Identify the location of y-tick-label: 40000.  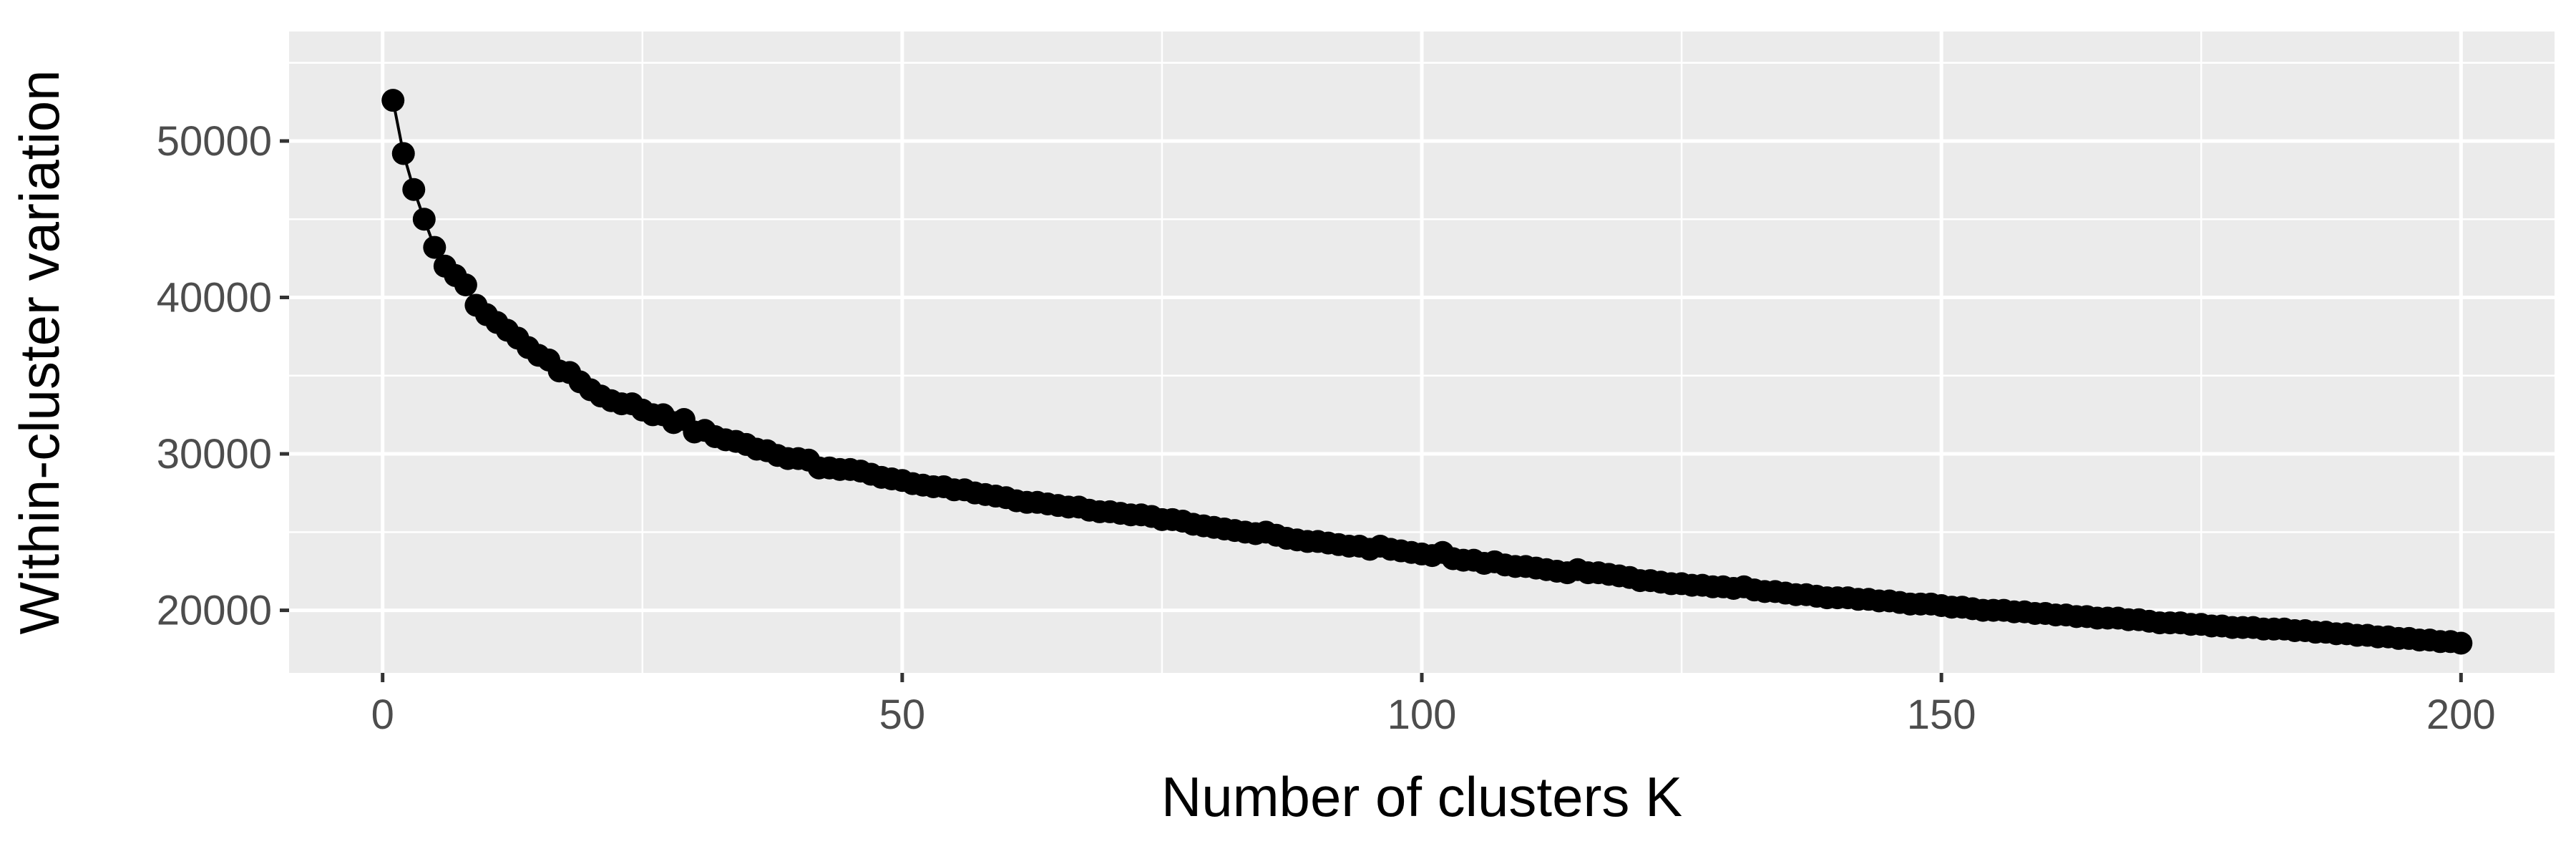
(214, 298).